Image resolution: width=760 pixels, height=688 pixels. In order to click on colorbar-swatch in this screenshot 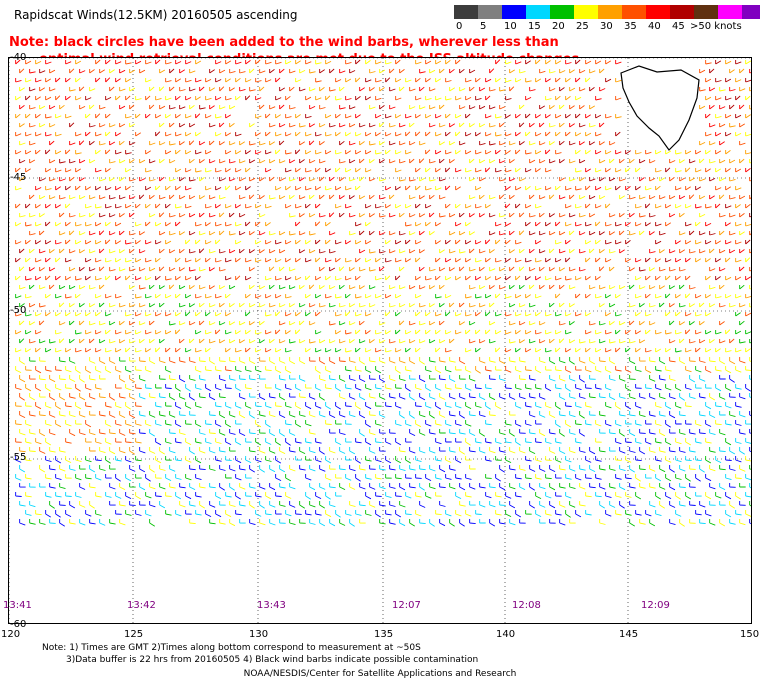, I will do `click(514, 12)`.